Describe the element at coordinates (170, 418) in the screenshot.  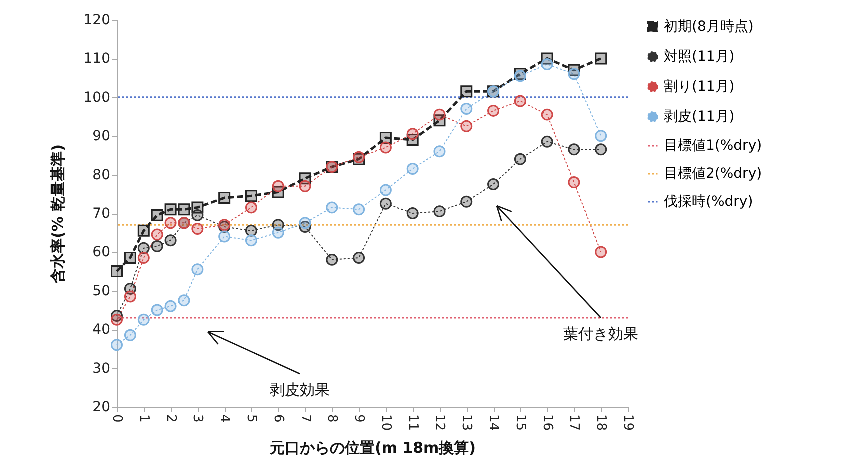
I see `x-tick-label: 2` at that location.